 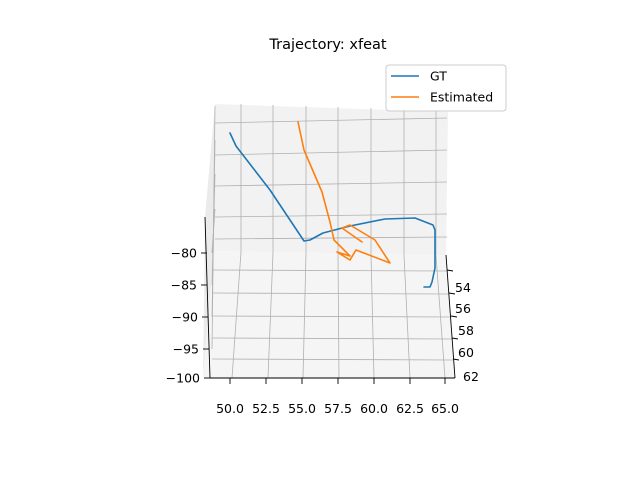 What do you see at coordinates (302, 408) in the screenshot?
I see `x-tick-label-2: 55.0` at bounding box center [302, 408].